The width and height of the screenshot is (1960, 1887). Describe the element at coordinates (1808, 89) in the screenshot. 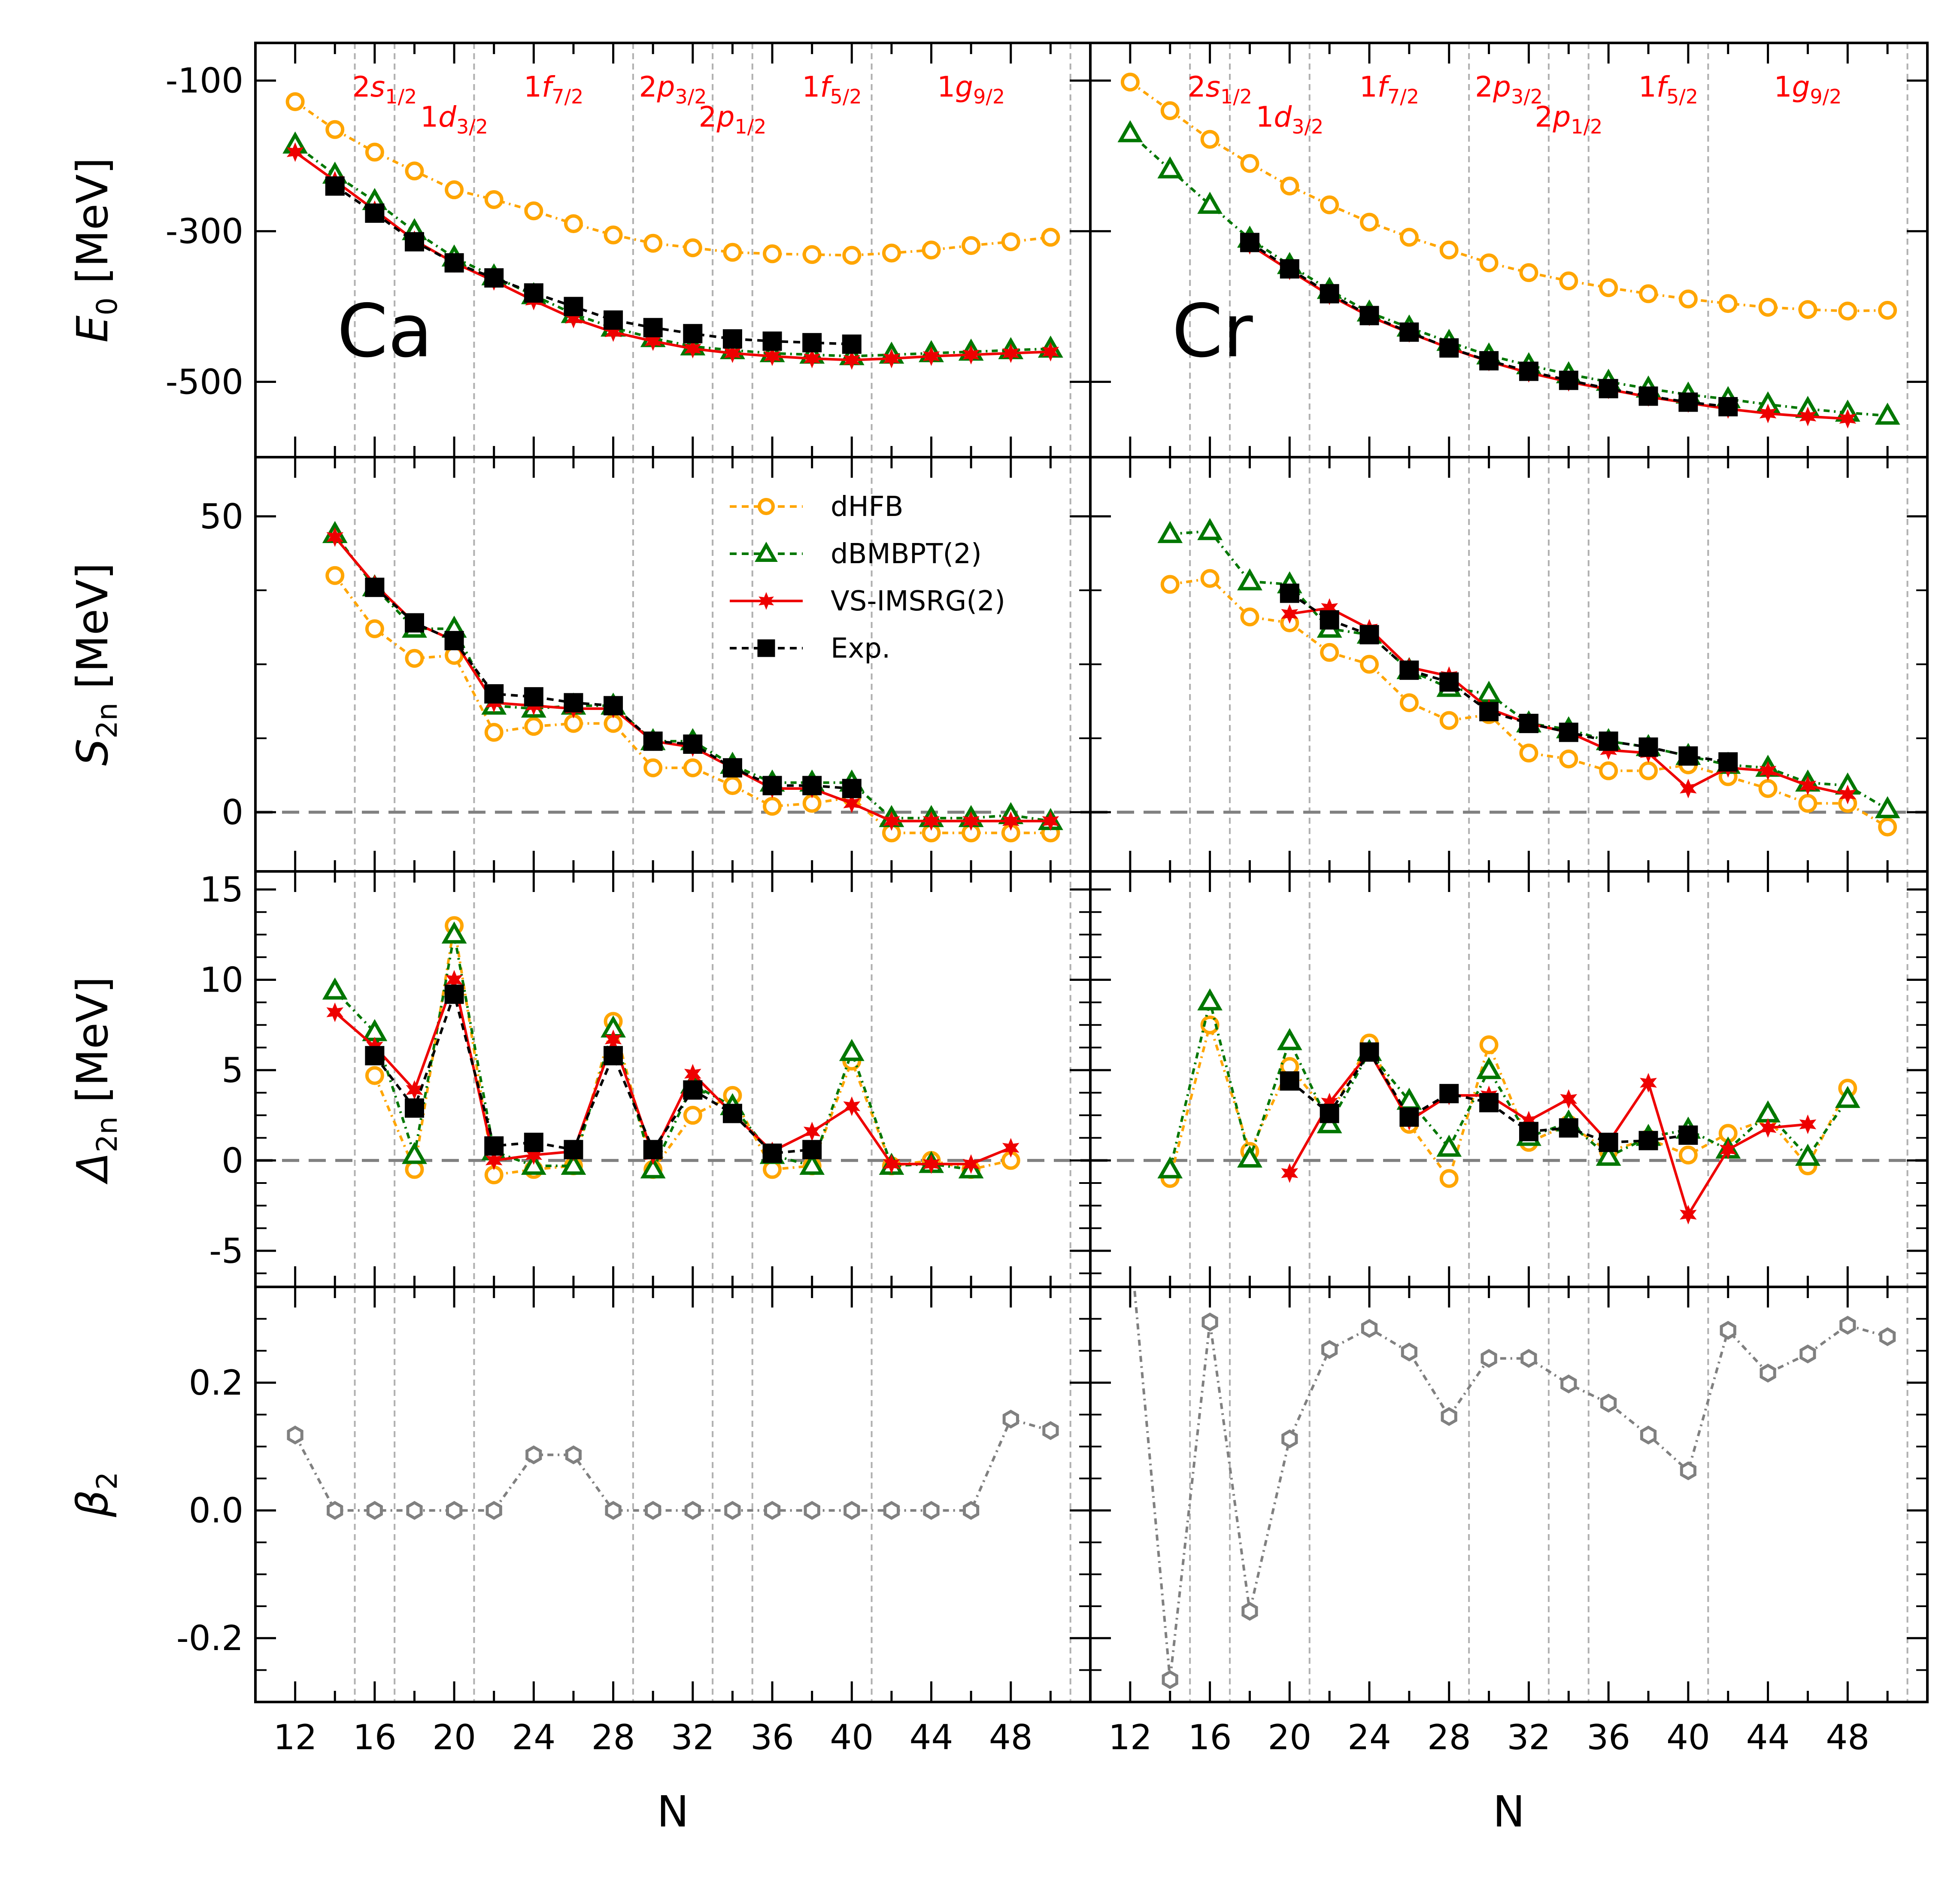

I see `orbital-label: 1g9/2` at that location.